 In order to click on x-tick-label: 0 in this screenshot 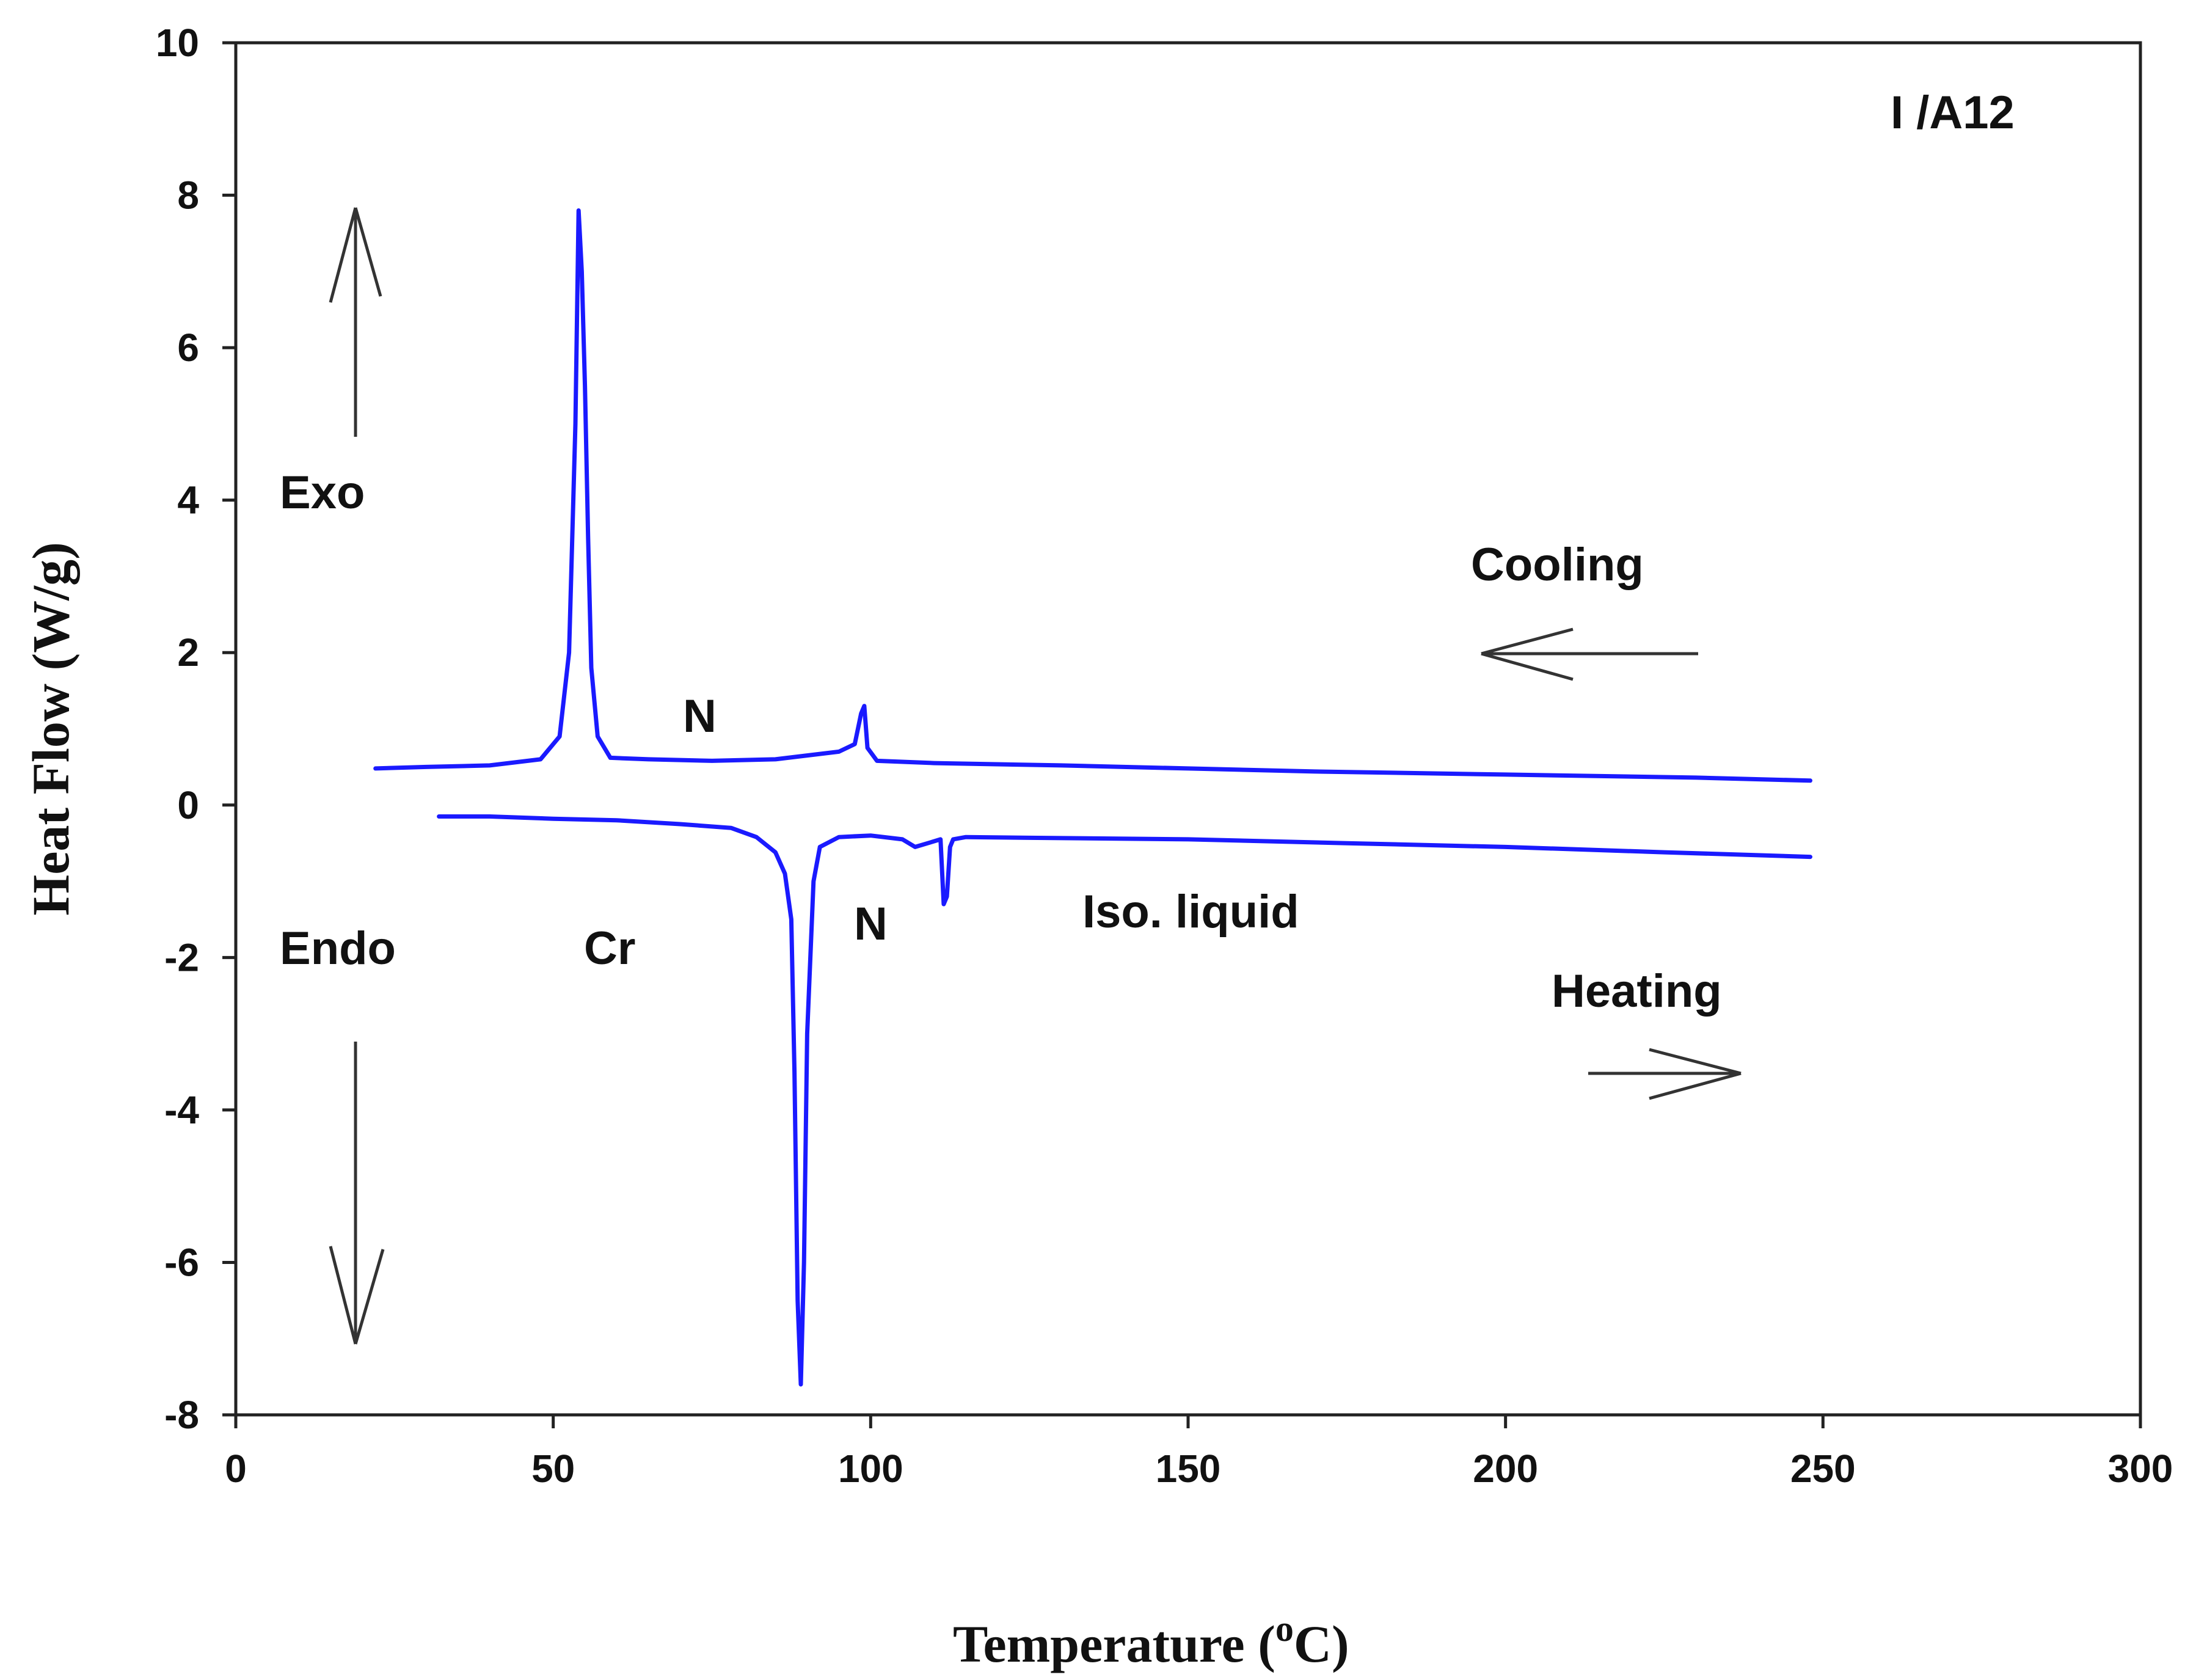, I will do `click(236, 1469)`.